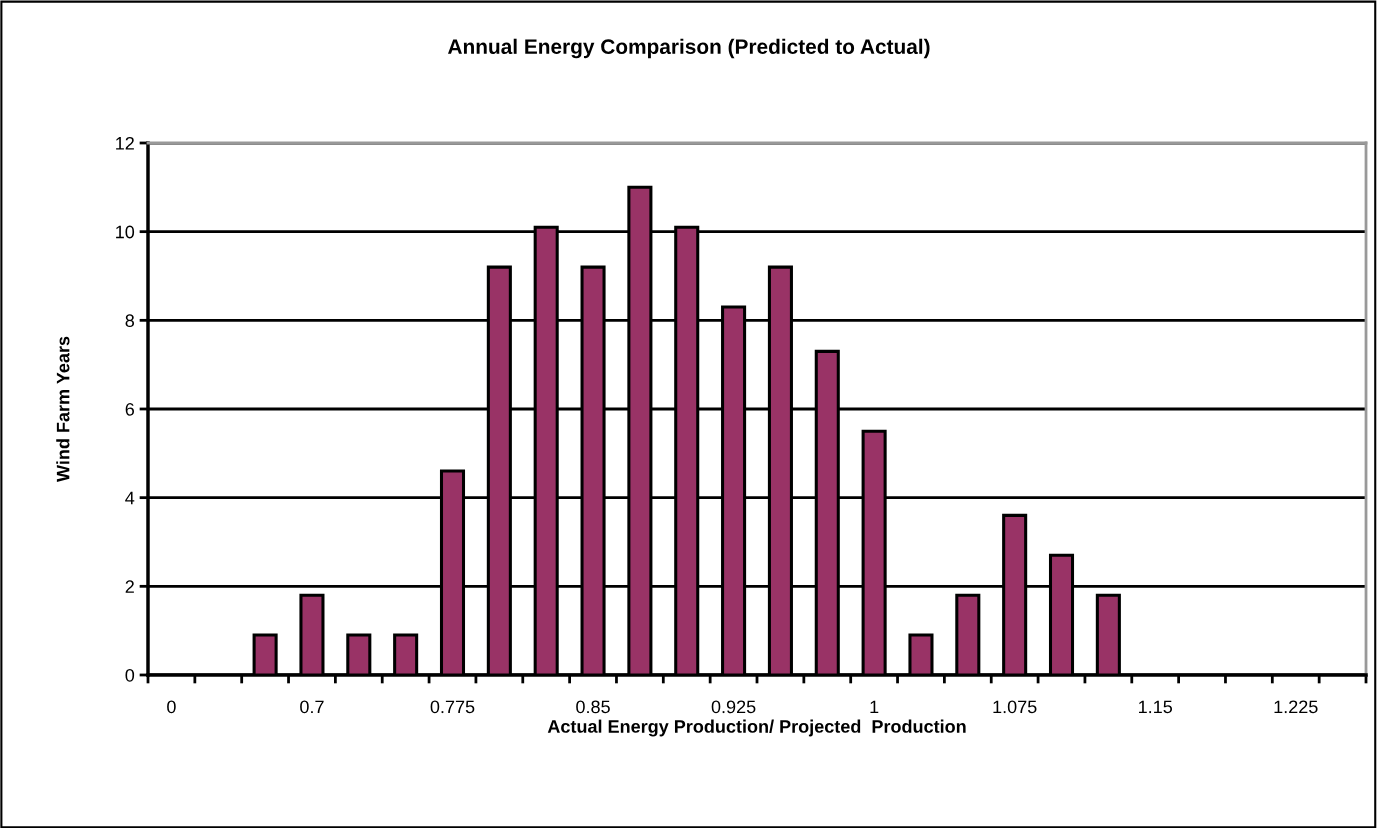 The width and height of the screenshot is (1378, 828). Describe the element at coordinates (874, 707) in the screenshot. I see `x-tick-label: 1` at that location.